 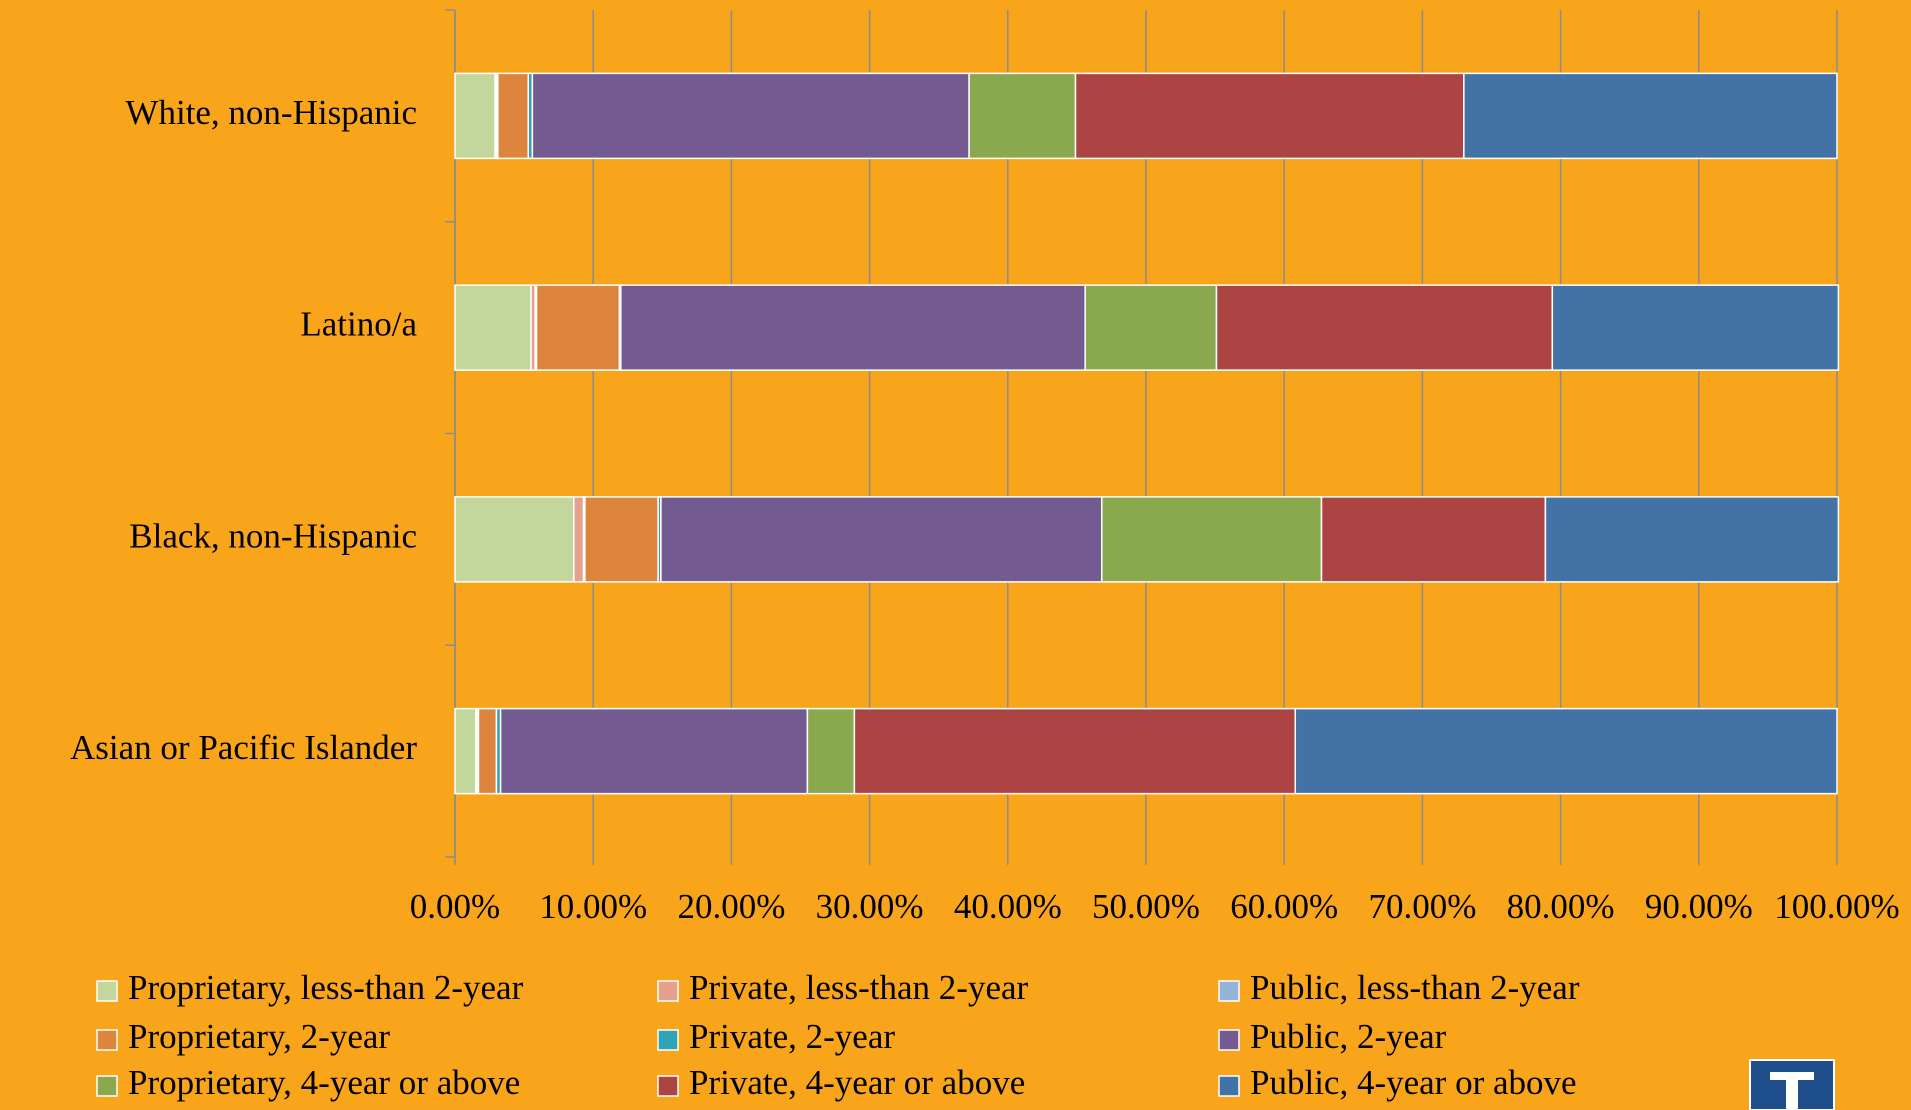 What do you see at coordinates (273, 535) in the screenshot?
I see `y-tick-label: Black, non-Hispanic` at bounding box center [273, 535].